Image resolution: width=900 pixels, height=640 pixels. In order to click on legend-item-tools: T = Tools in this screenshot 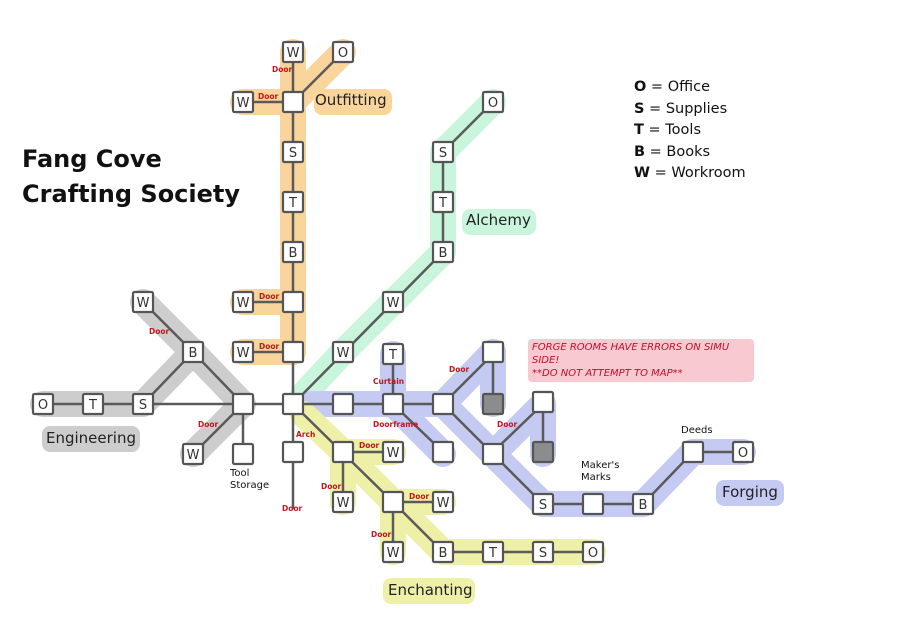, I will do `click(667, 130)`.